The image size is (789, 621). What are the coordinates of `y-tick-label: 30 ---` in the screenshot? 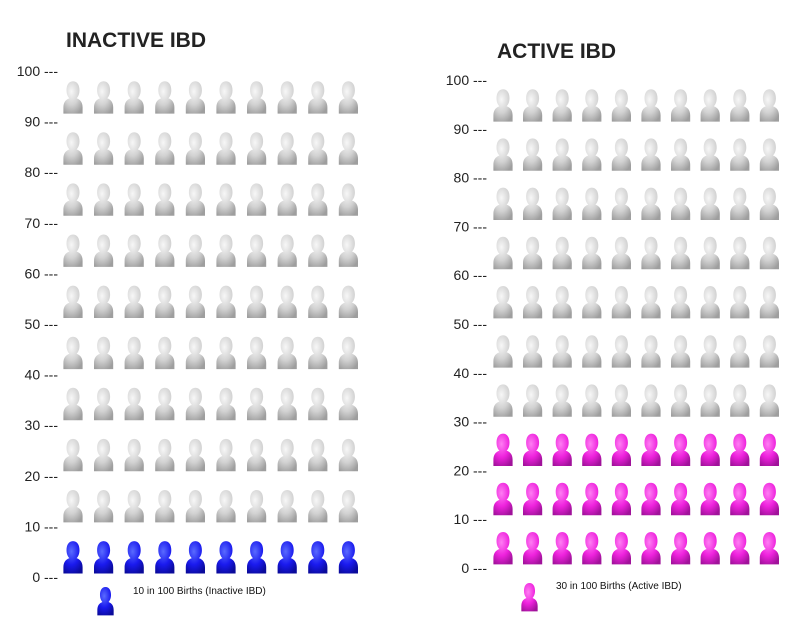 It's located at (471, 422).